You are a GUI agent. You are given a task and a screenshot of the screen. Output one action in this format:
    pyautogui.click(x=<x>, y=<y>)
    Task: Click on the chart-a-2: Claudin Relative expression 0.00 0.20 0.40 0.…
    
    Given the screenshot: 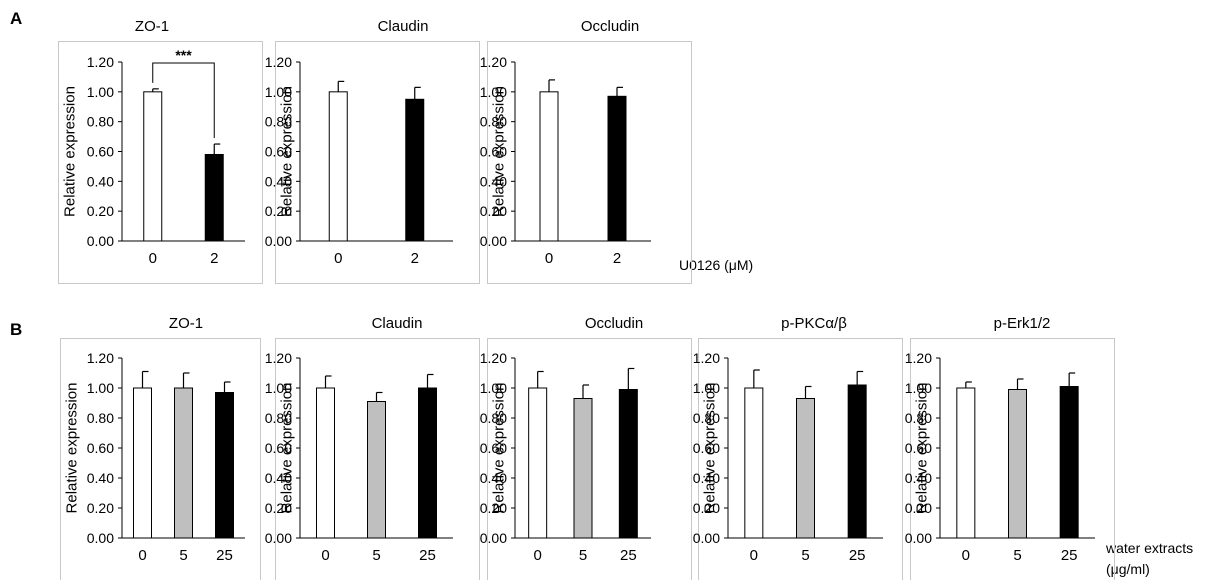 What is the action you would take?
    pyautogui.click(x=372, y=151)
    